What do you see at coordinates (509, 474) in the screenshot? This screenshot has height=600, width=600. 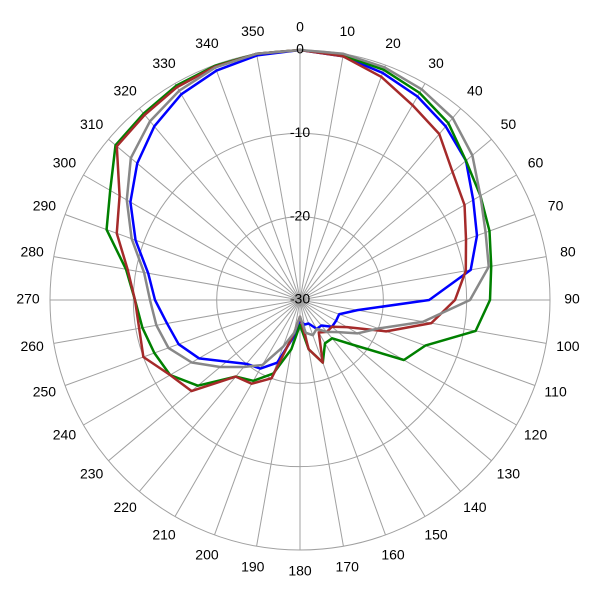 I see `angle-label: 130` at bounding box center [509, 474].